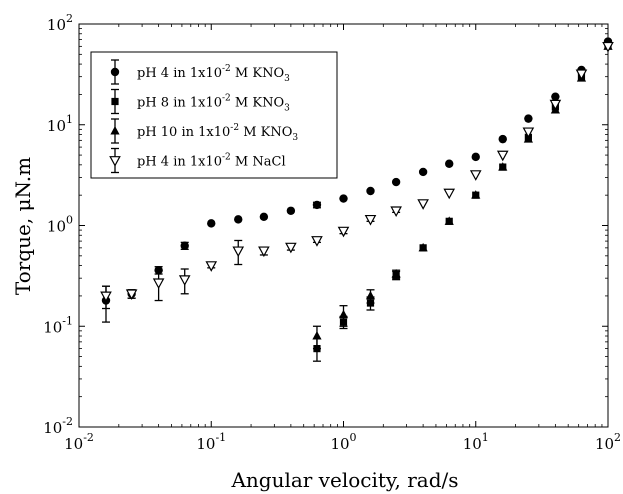 This screenshot has width=623, height=494. Describe the element at coordinates (23, 226) in the screenshot. I see `y-axis-title: Torque, μN.m` at that location.